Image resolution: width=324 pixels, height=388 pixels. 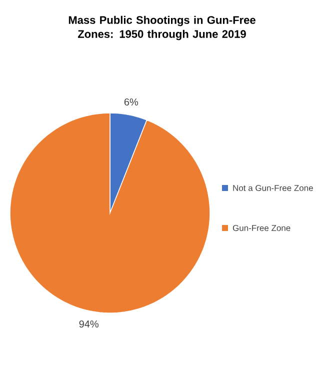 What do you see at coordinates (261, 227) in the screenshot?
I see `legend-label: Gun-Free Zone` at bounding box center [261, 227].